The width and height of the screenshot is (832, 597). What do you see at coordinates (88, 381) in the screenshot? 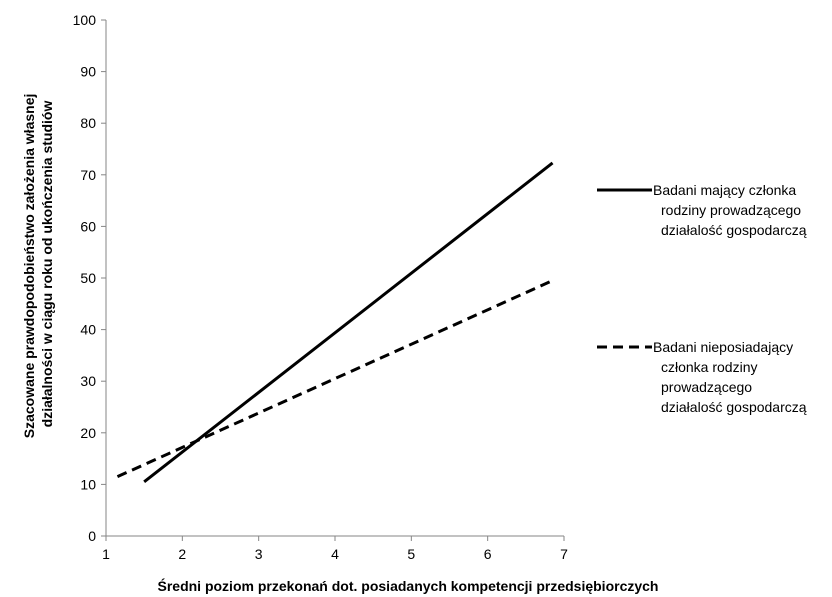
I see `y-tick-label: 30` at bounding box center [88, 381].